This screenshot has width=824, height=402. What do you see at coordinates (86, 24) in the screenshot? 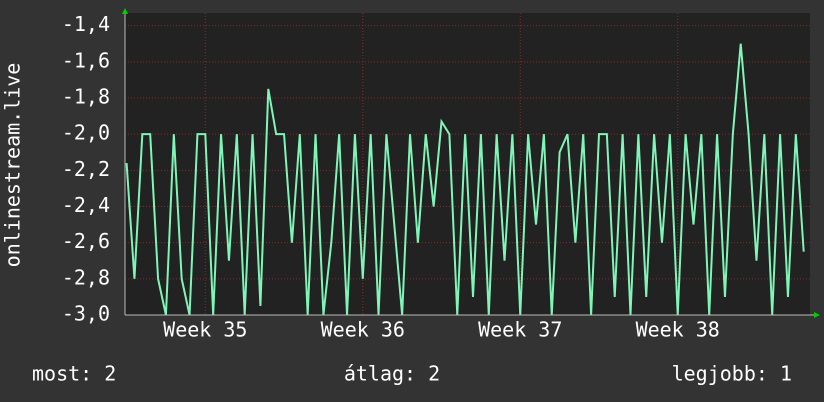
I see `y-tick-label: -1,4` at bounding box center [86, 24].